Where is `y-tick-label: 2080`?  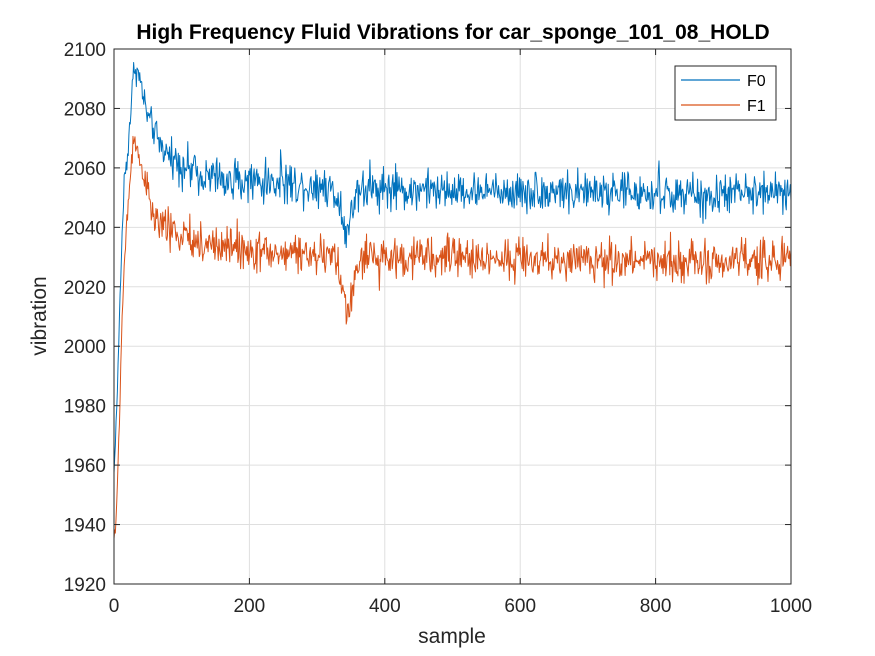
y-tick-label: 2080 is located at coordinates (85, 109).